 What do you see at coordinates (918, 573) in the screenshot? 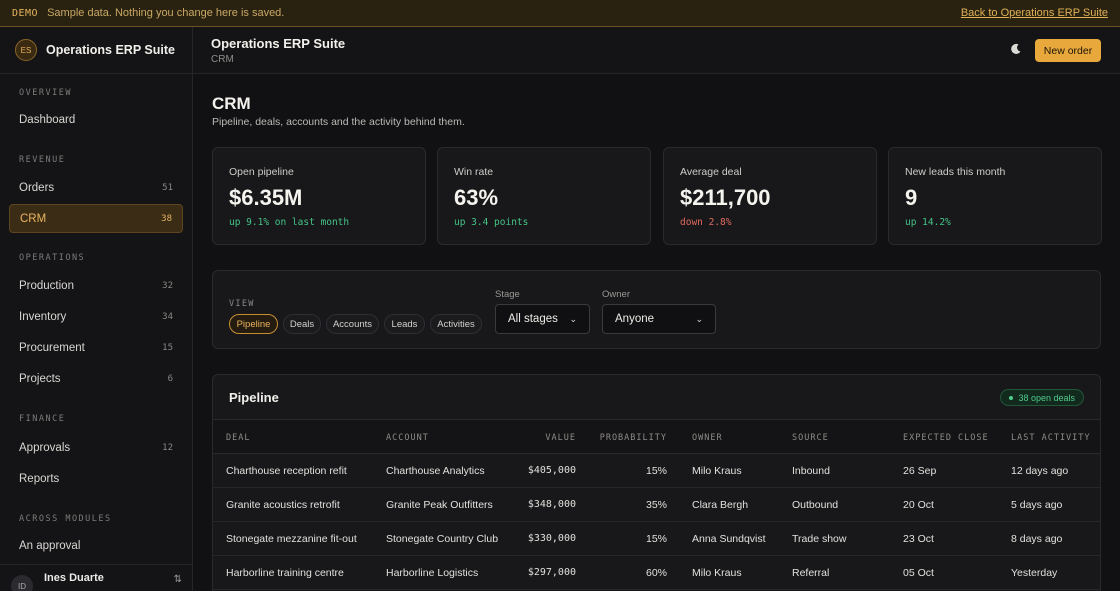
I see `cell-expected-close: 05 Oct` at bounding box center [918, 573].